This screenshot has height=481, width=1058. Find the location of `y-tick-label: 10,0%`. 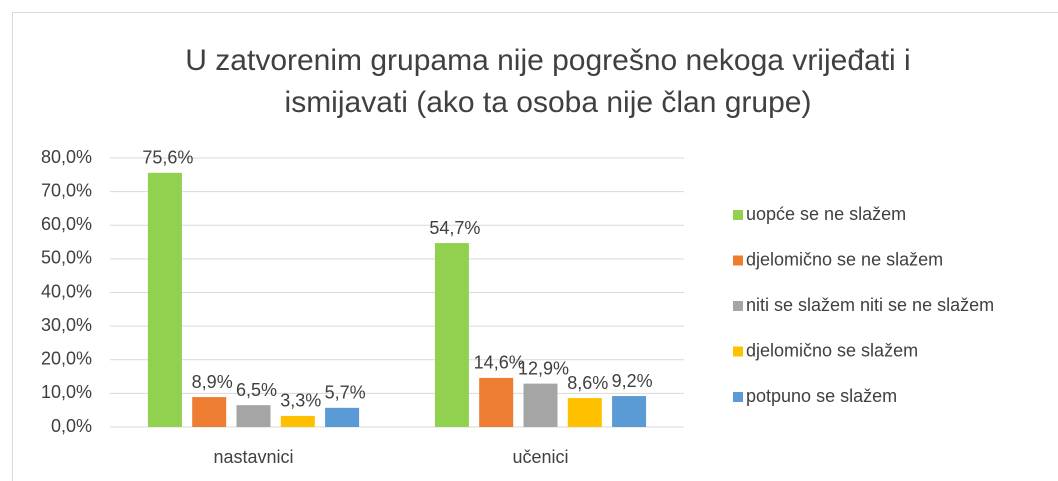

y-tick-label: 10,0% is located at coordinates (66, 392).